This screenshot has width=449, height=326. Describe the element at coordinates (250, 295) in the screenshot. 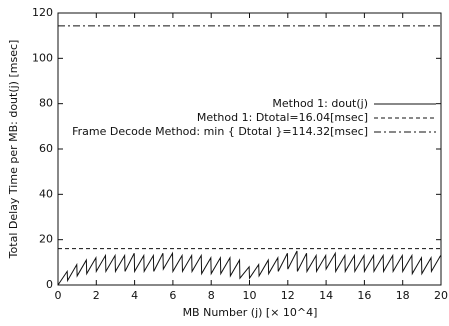

I see `x-tick-label: 10` at that location.